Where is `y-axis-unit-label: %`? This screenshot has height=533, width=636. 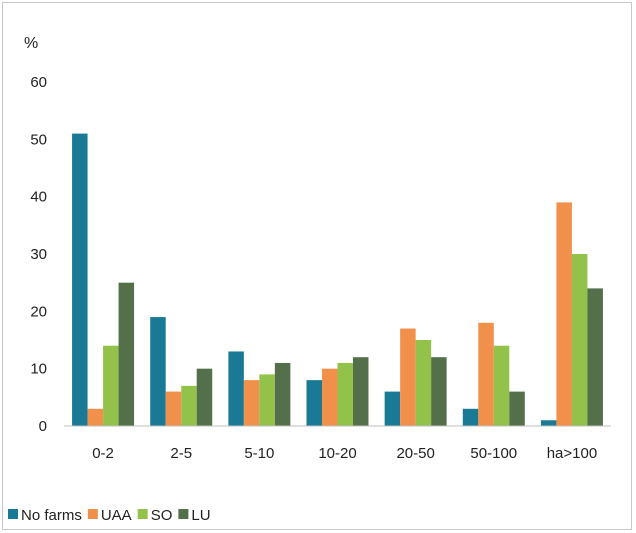
y-axis-unit-label: % is located at coordinates (31, 43).